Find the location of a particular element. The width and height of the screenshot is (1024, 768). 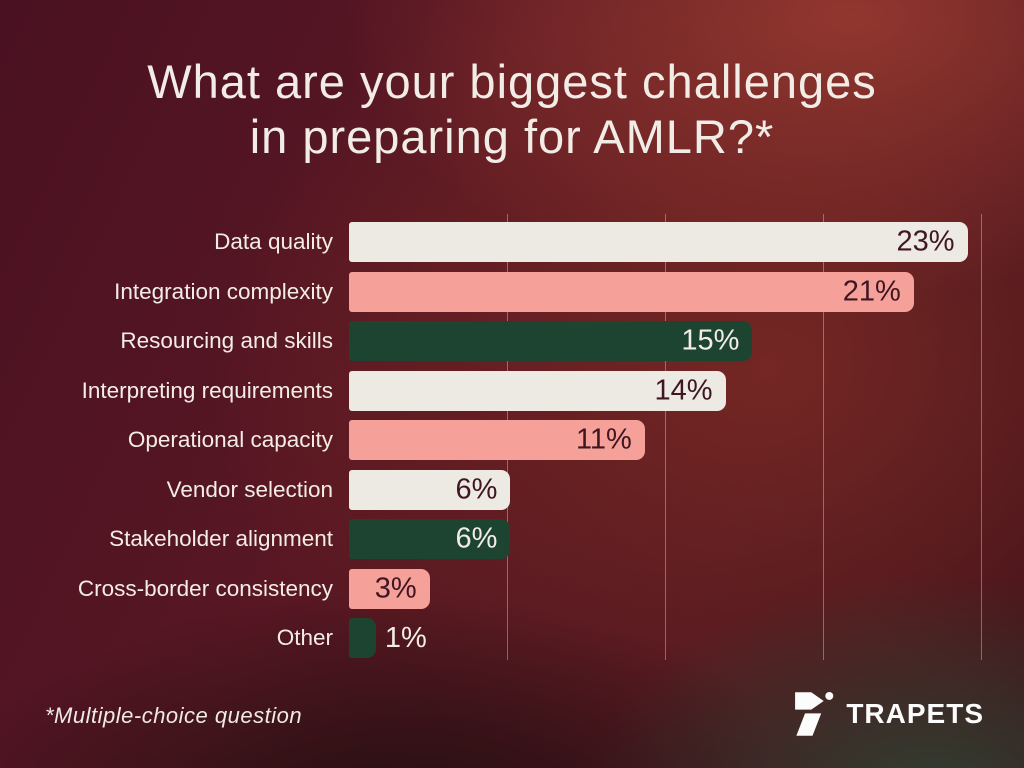

brand-name: TRAPETS is located at coordinates (915, 713).